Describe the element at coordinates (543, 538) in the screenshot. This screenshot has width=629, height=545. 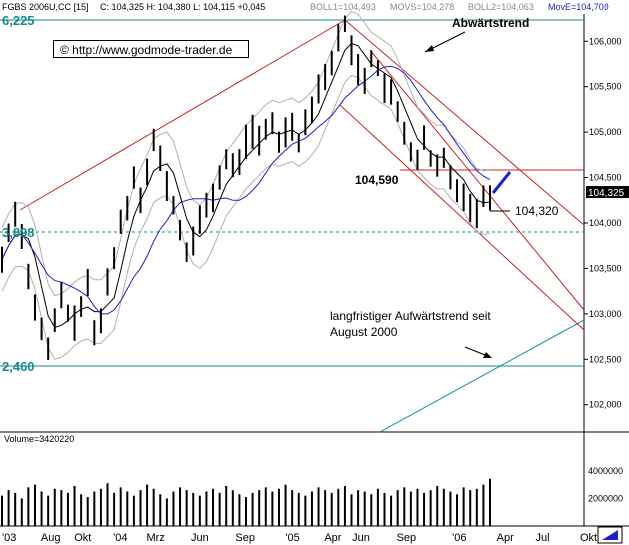
I see `time-tick-label: Jul` at that location.